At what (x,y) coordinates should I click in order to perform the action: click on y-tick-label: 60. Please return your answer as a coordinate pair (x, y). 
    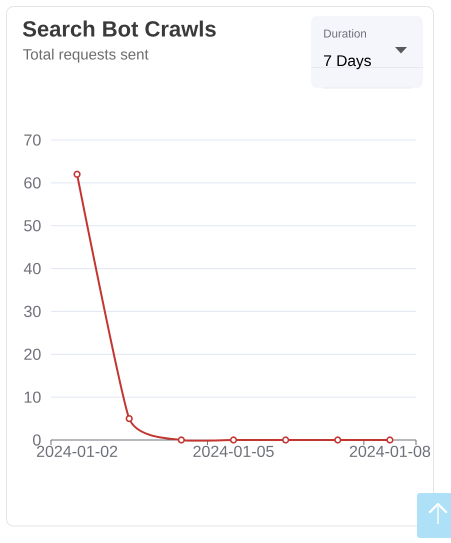
    Looking at the image, I should click on (32, 183).